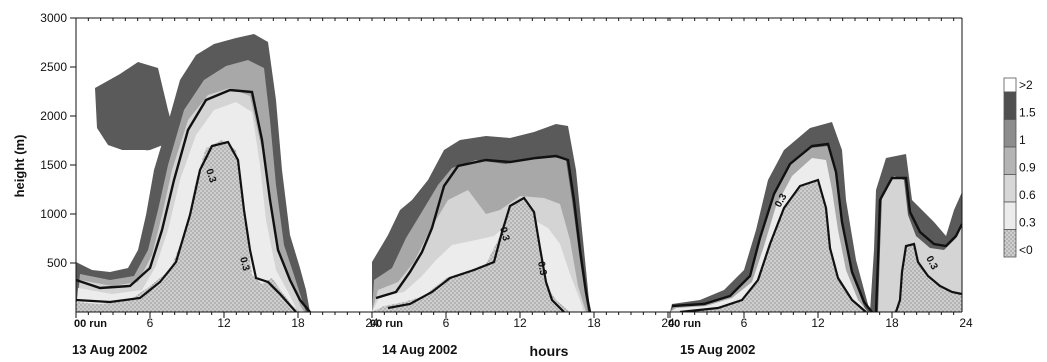 The width and height of the screenshot is (1047, 362). Describe the element at coordinates (53, 214) in the screenshot. I see `y-tick-label: 1000` at that location.